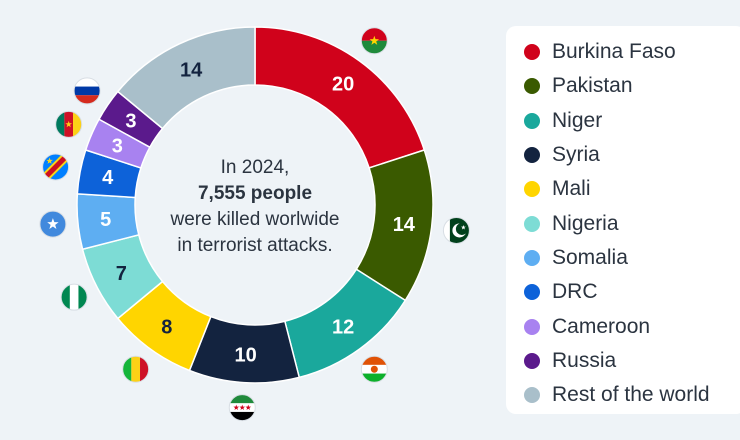 Image resolution: width=740 pixels, height=440 pixels. Describe the element at coordinates (255, 193) in the screenshot. I see `center-line-2: 7,555 people` at that location.